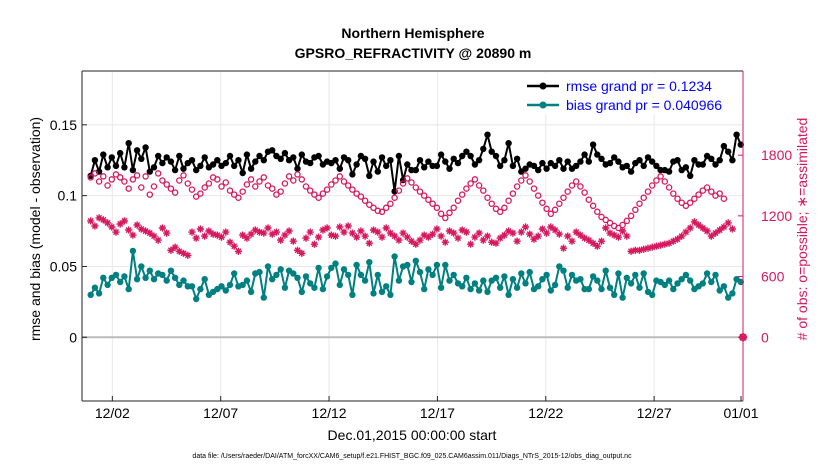 The height and width of the screenshot is (475, 830). I want to click on y-right-tick-label: 1200, so click(776, 216).